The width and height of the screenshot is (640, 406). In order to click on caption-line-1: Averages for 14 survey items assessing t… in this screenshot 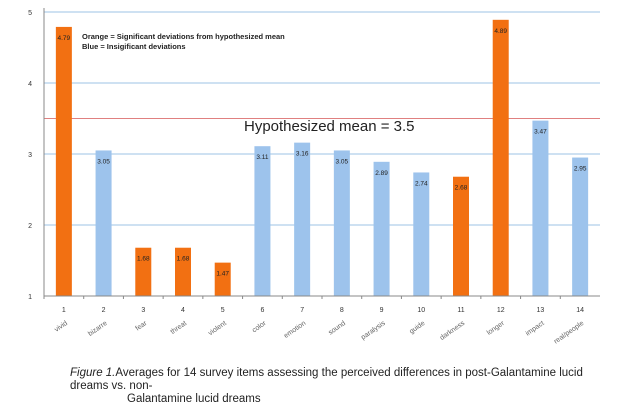, I will do `click(326, 379)`.